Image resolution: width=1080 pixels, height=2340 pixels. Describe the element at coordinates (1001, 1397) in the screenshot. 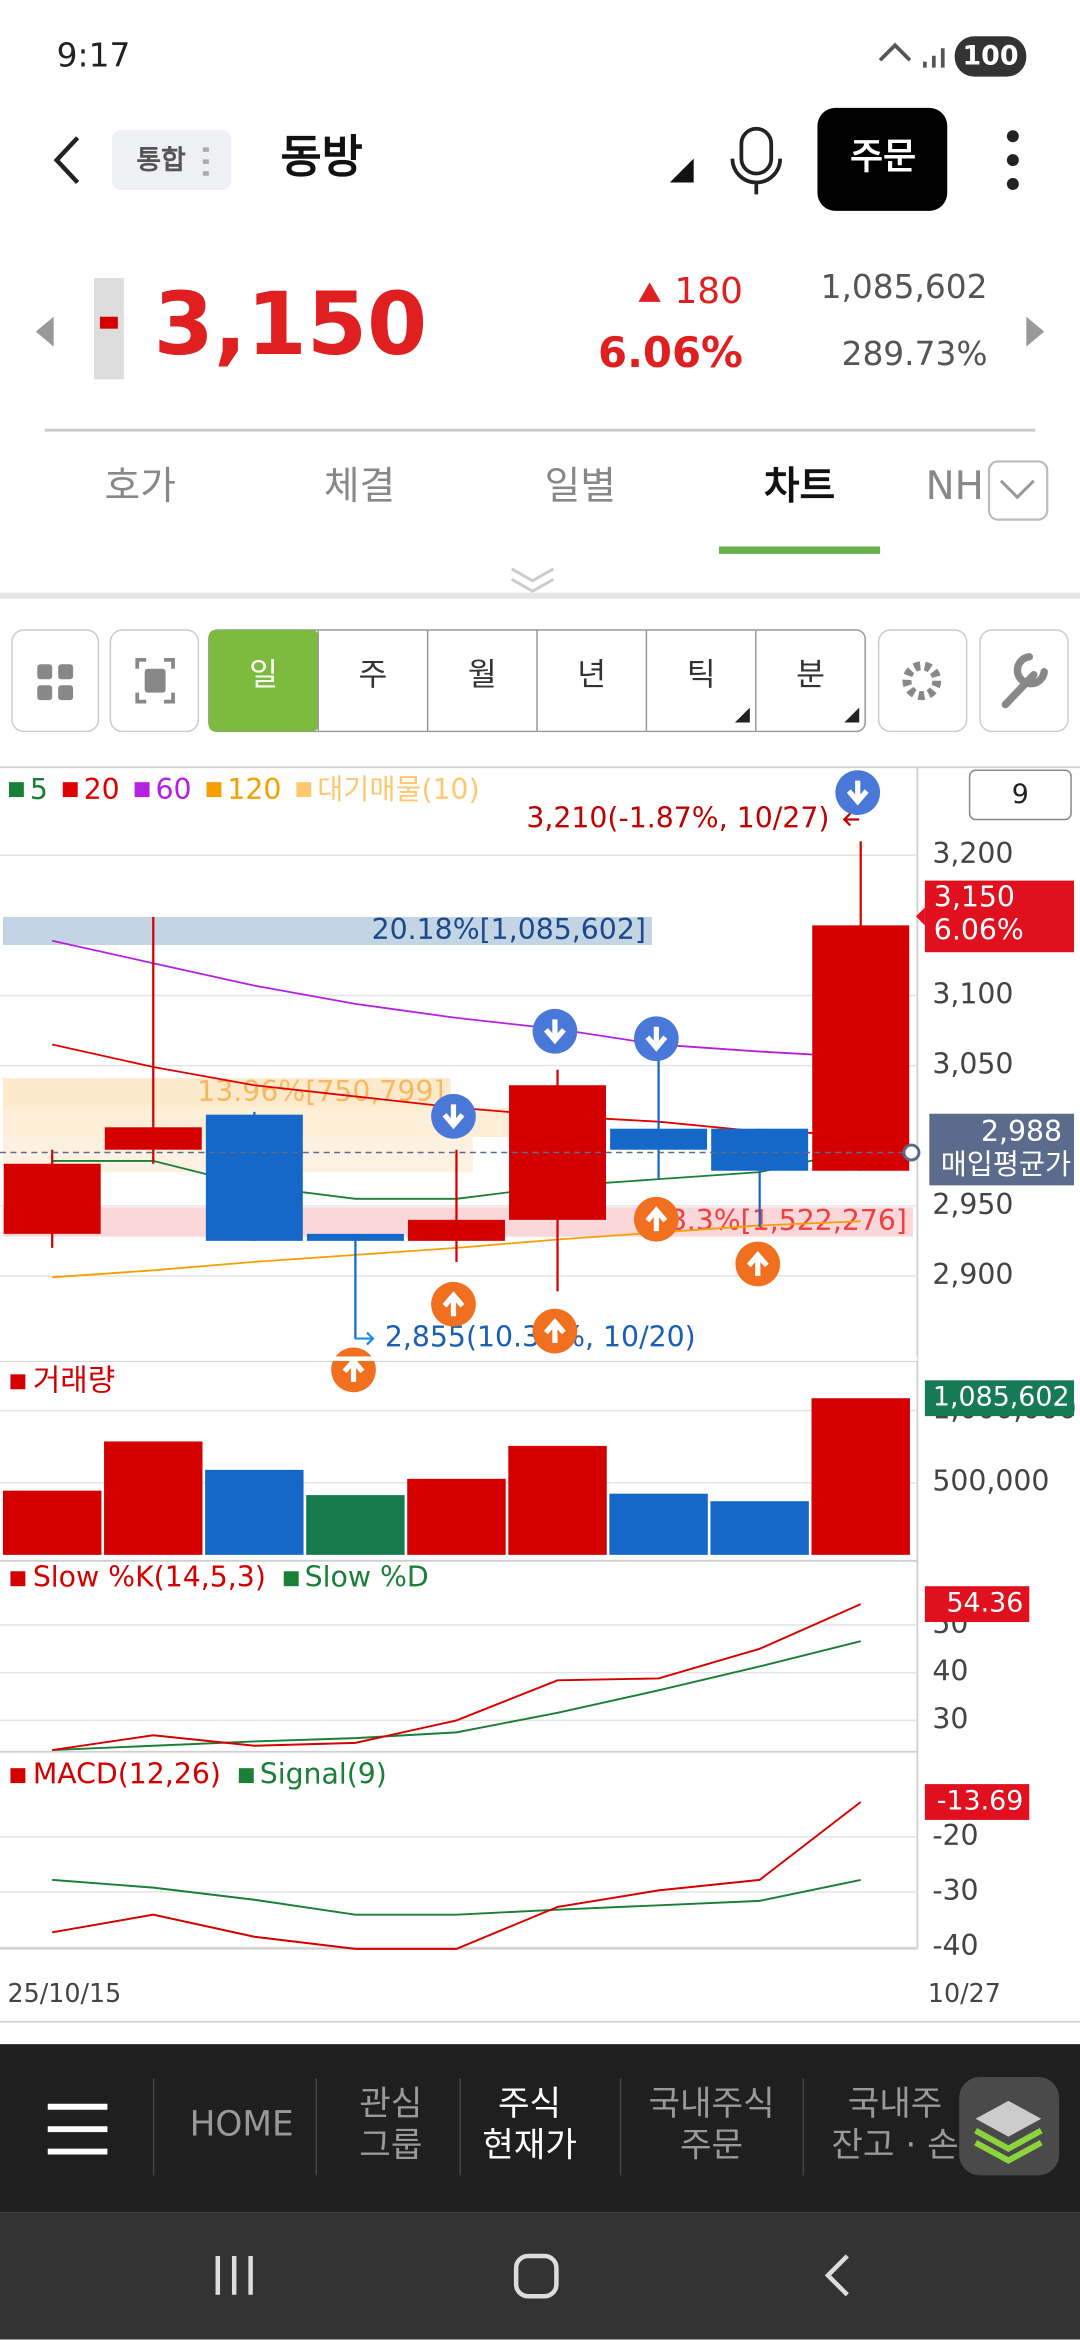

I see `volume-last-label: 1,085,602` at that location.